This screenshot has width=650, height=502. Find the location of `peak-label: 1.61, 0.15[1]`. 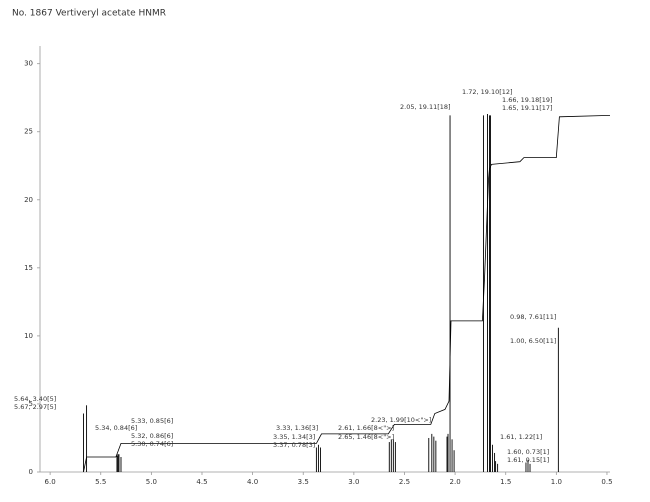

peak-label: 1.61, 0.15[1] is located at coordinates (528, 460).